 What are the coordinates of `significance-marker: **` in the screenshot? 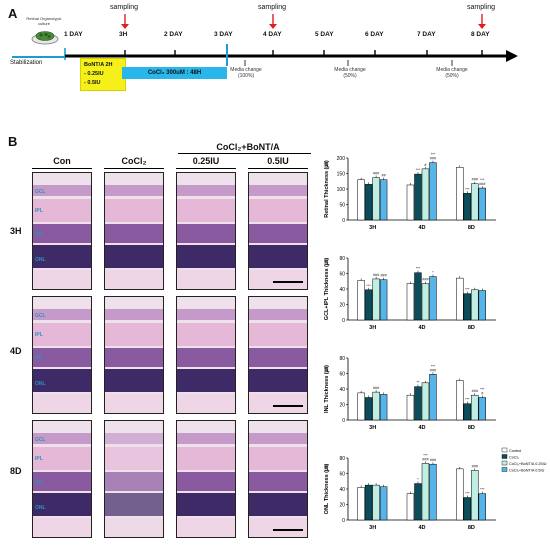 It's located at (417, 383).